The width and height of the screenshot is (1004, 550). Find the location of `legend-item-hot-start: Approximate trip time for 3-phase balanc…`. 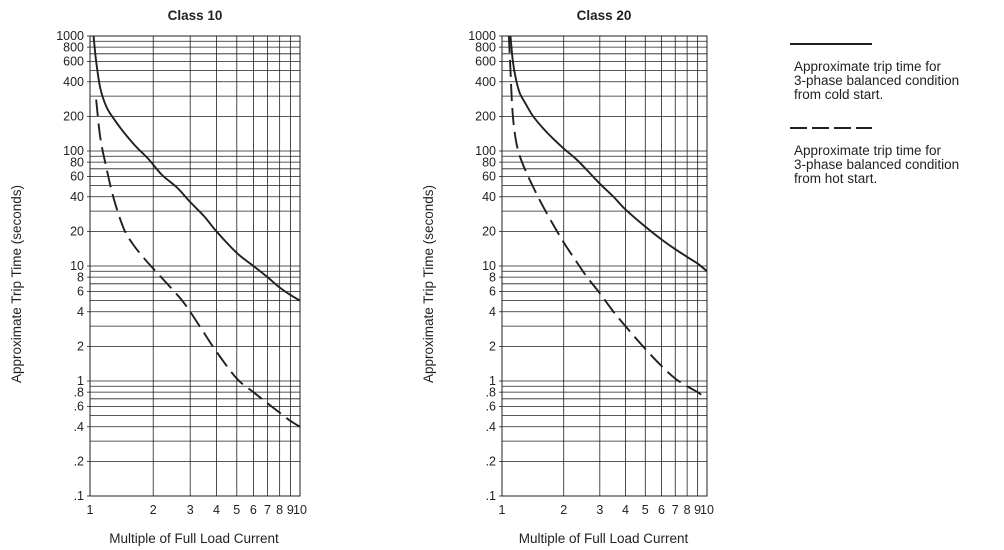

legend-item-hot-start: Approximate trip time for 3-phase balanc… is located at coordinates (897, 155).